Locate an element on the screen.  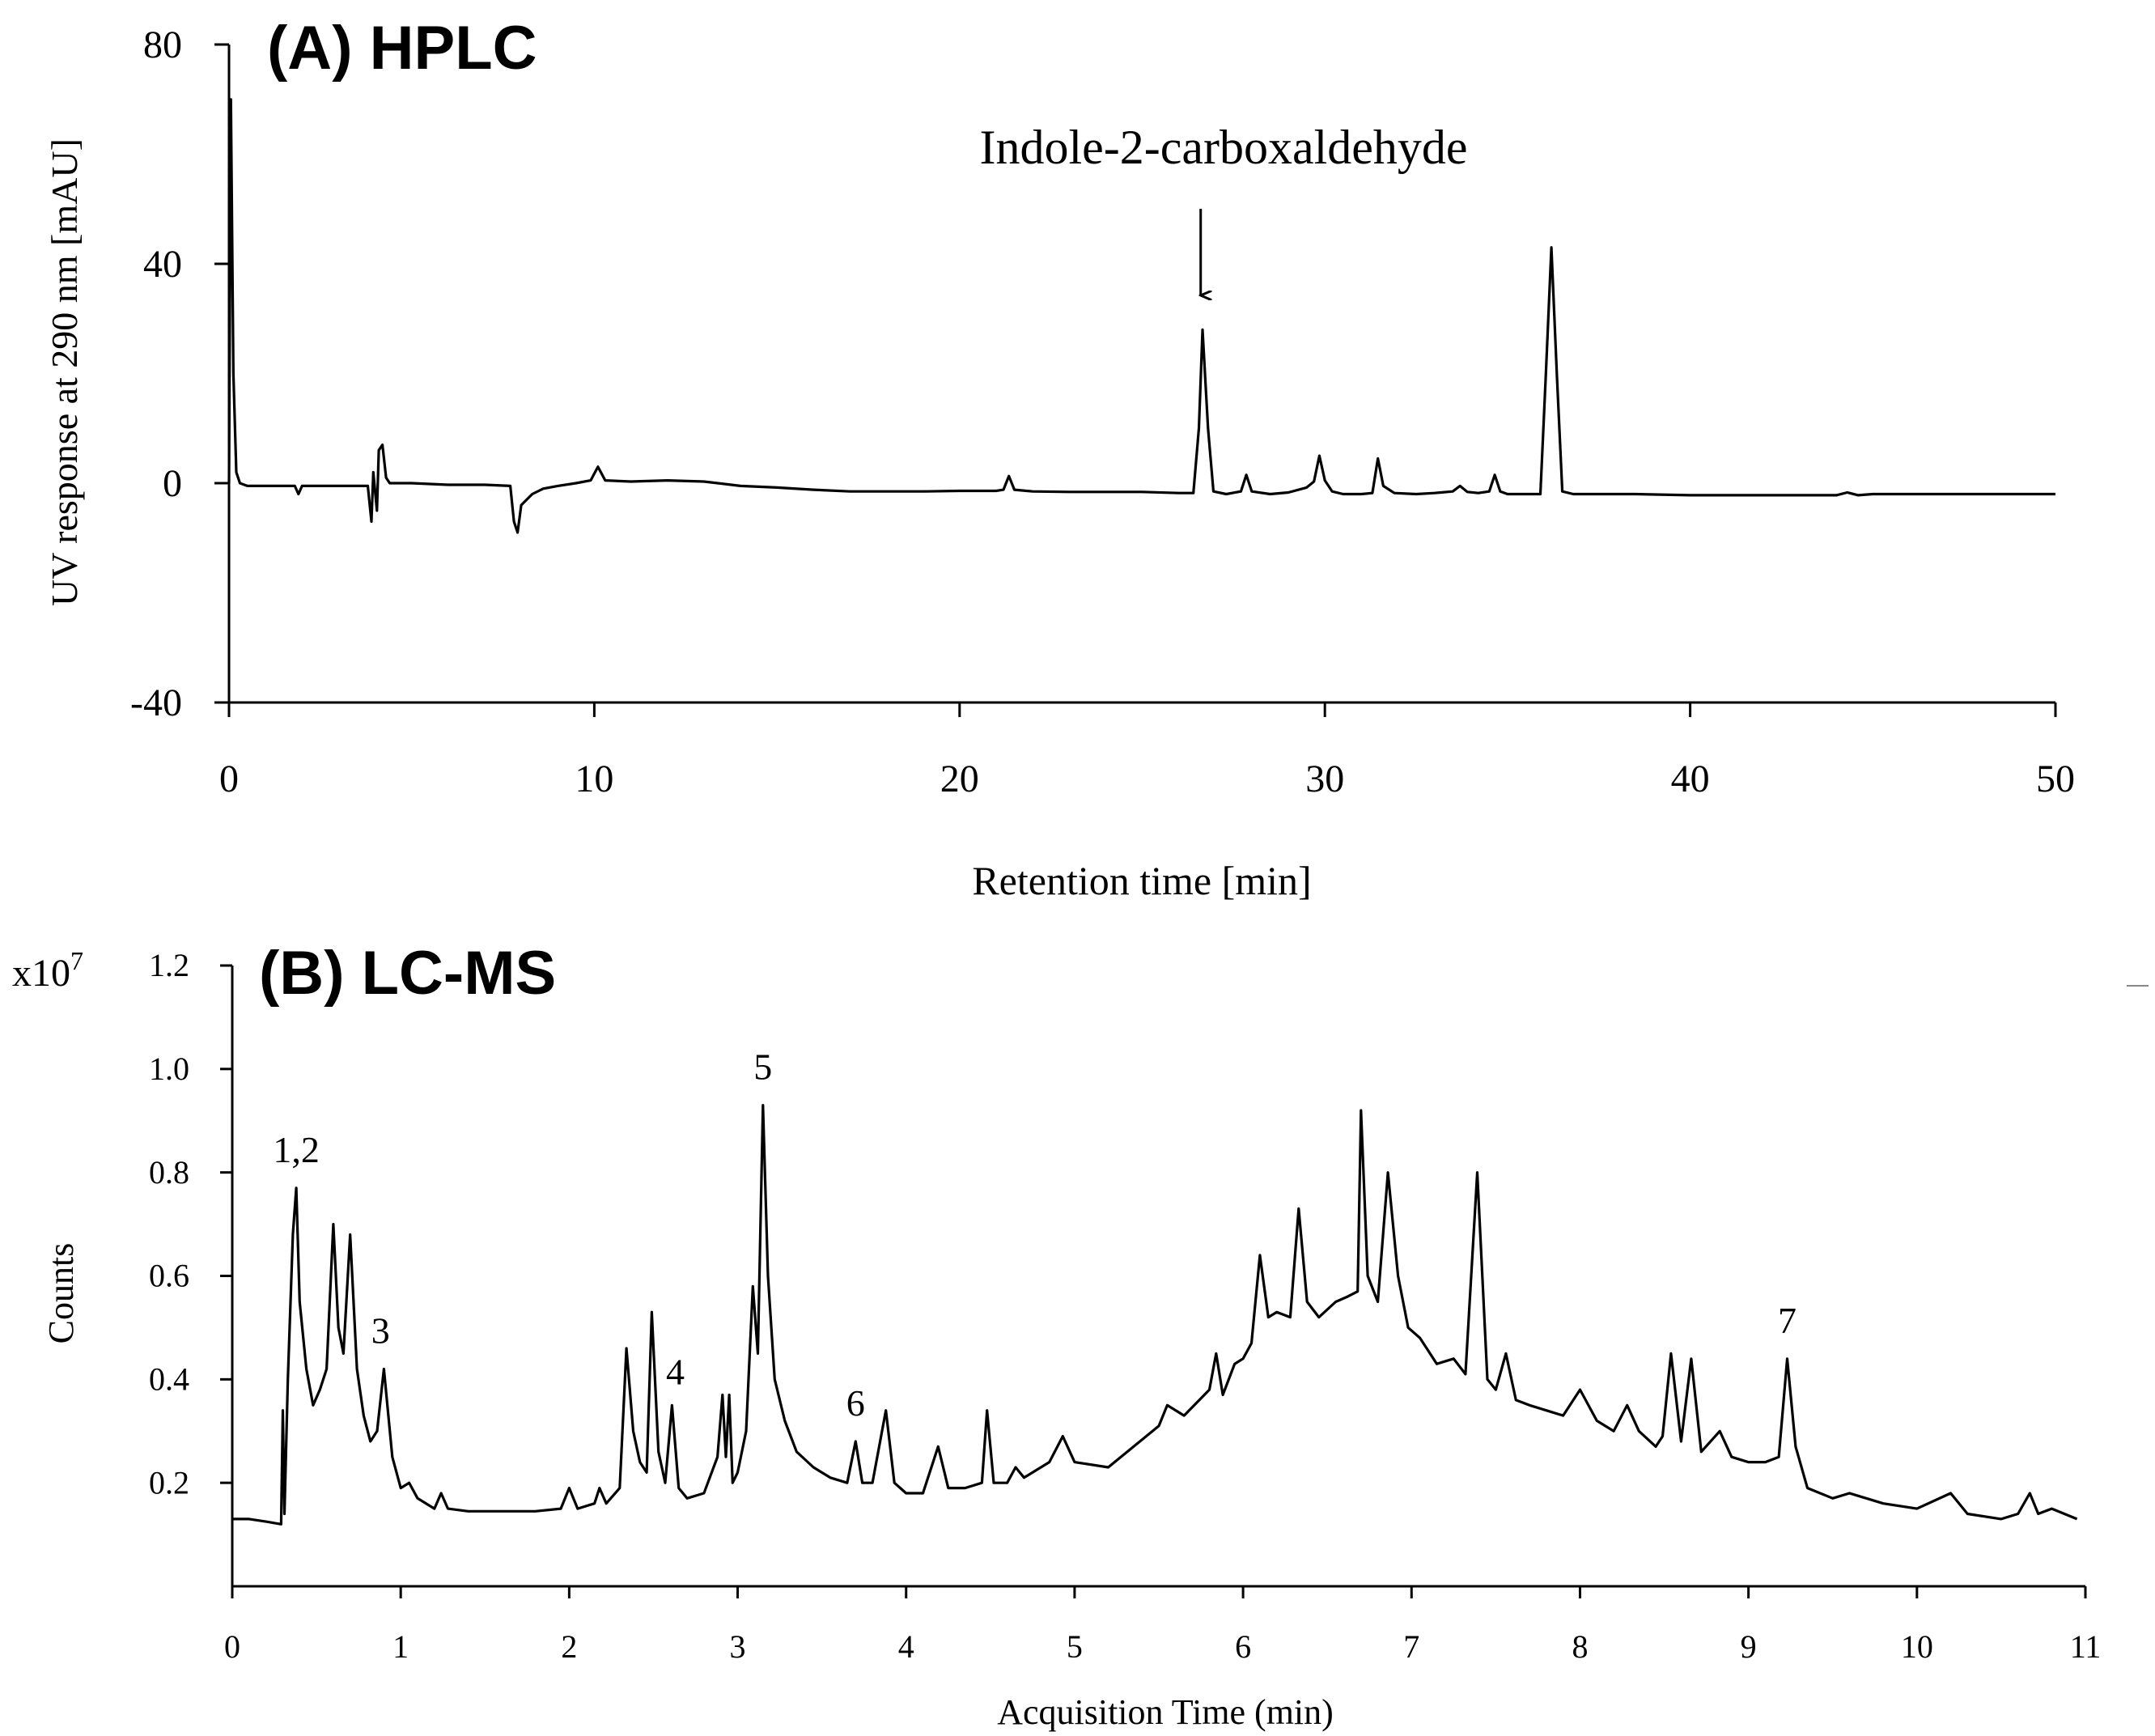
x-tick-label: 1 is located at coordinates (400, 1646).